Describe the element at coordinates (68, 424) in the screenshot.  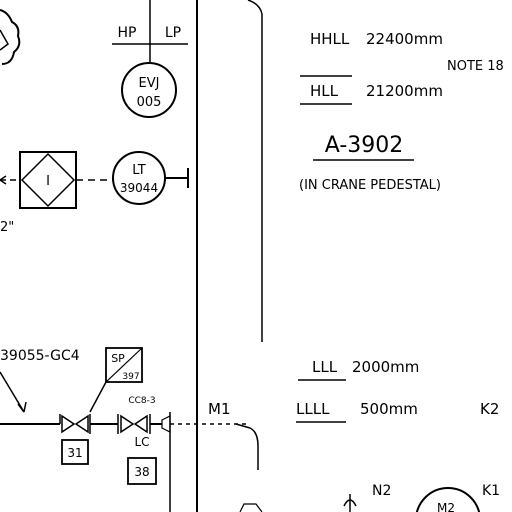
I see `valve-1-left` at that location.